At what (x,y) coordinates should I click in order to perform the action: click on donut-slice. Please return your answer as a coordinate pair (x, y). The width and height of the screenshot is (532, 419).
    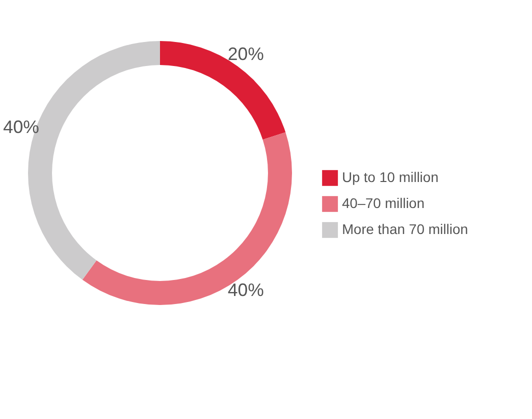
    Looking at the image, I should click on (223, 90).